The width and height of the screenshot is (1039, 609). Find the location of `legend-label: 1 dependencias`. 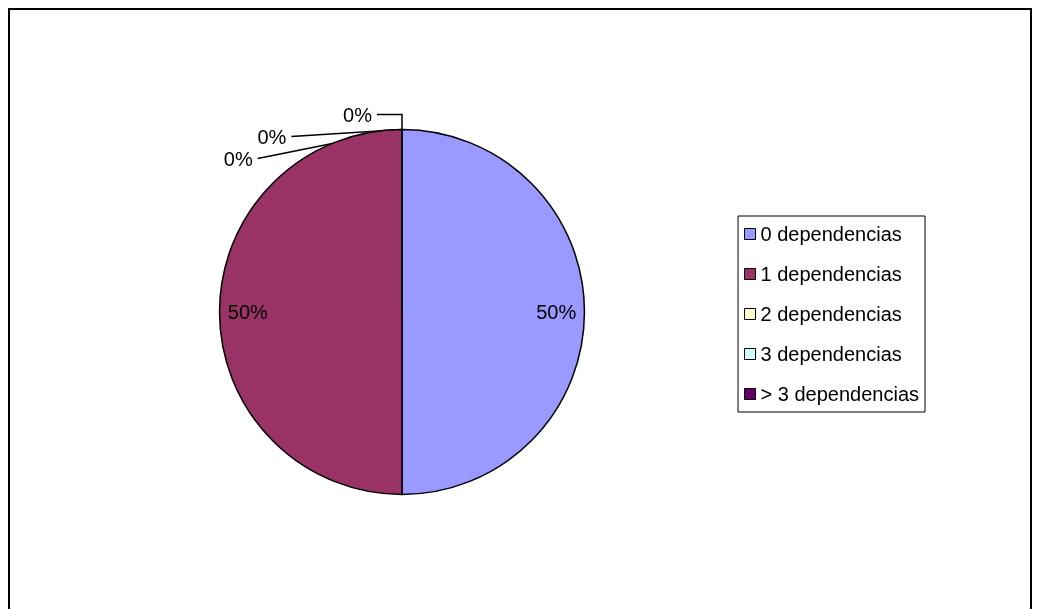

legend-label: 1 dependencias is located at coordinates (831, 274).